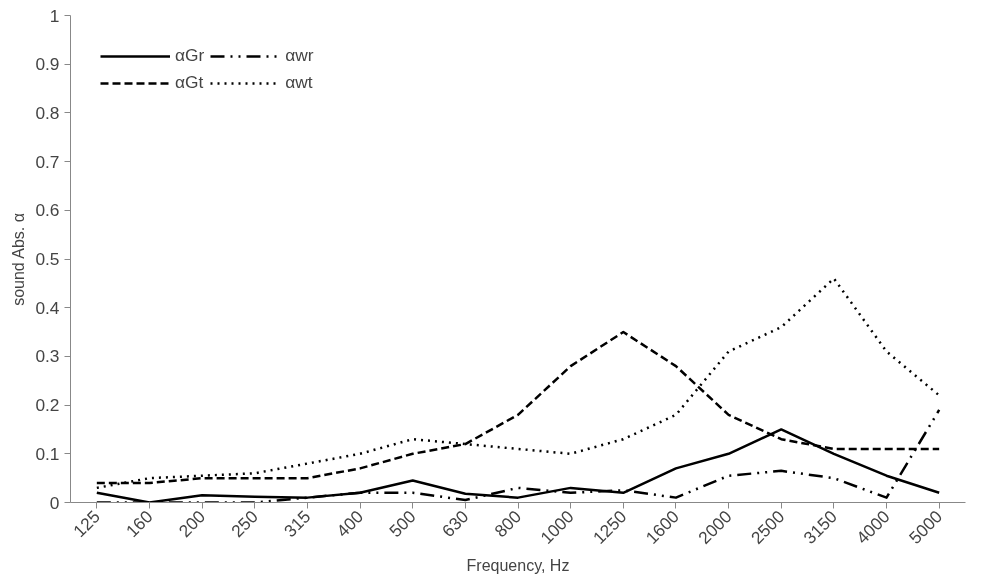 The image size is (1003, 585). Describe the element at coordinates (402, 524) in the screenshot. I see `x-tick-label: 500` at that location.